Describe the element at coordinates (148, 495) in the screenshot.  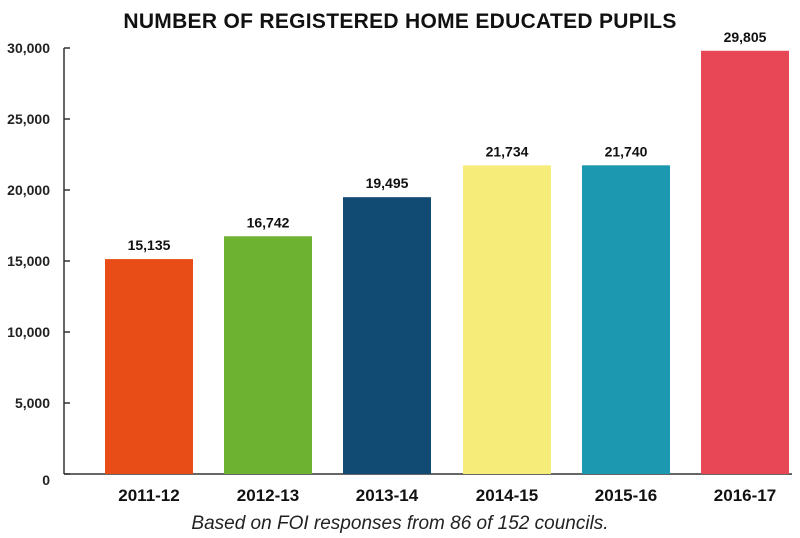
I see `x-tick-label: 2011-12` at that location.